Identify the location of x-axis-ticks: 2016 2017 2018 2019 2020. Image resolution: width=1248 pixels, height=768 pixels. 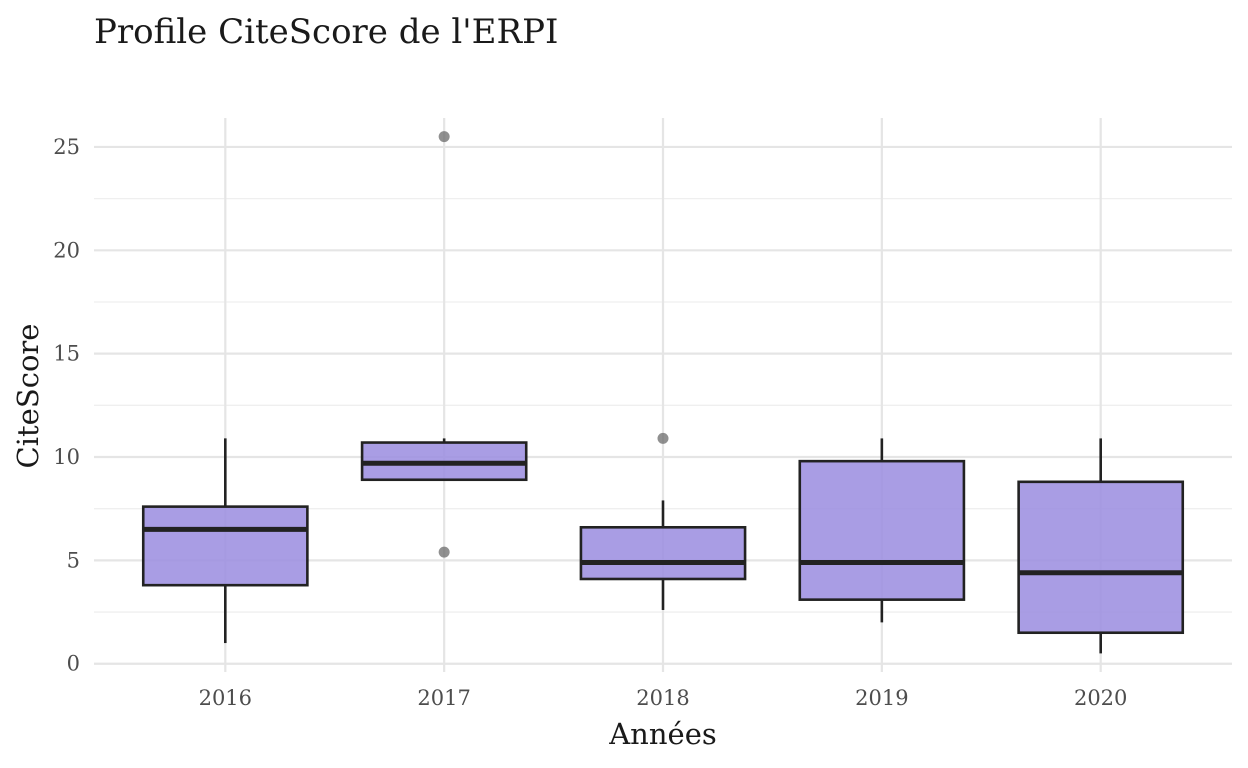
(663, 698).